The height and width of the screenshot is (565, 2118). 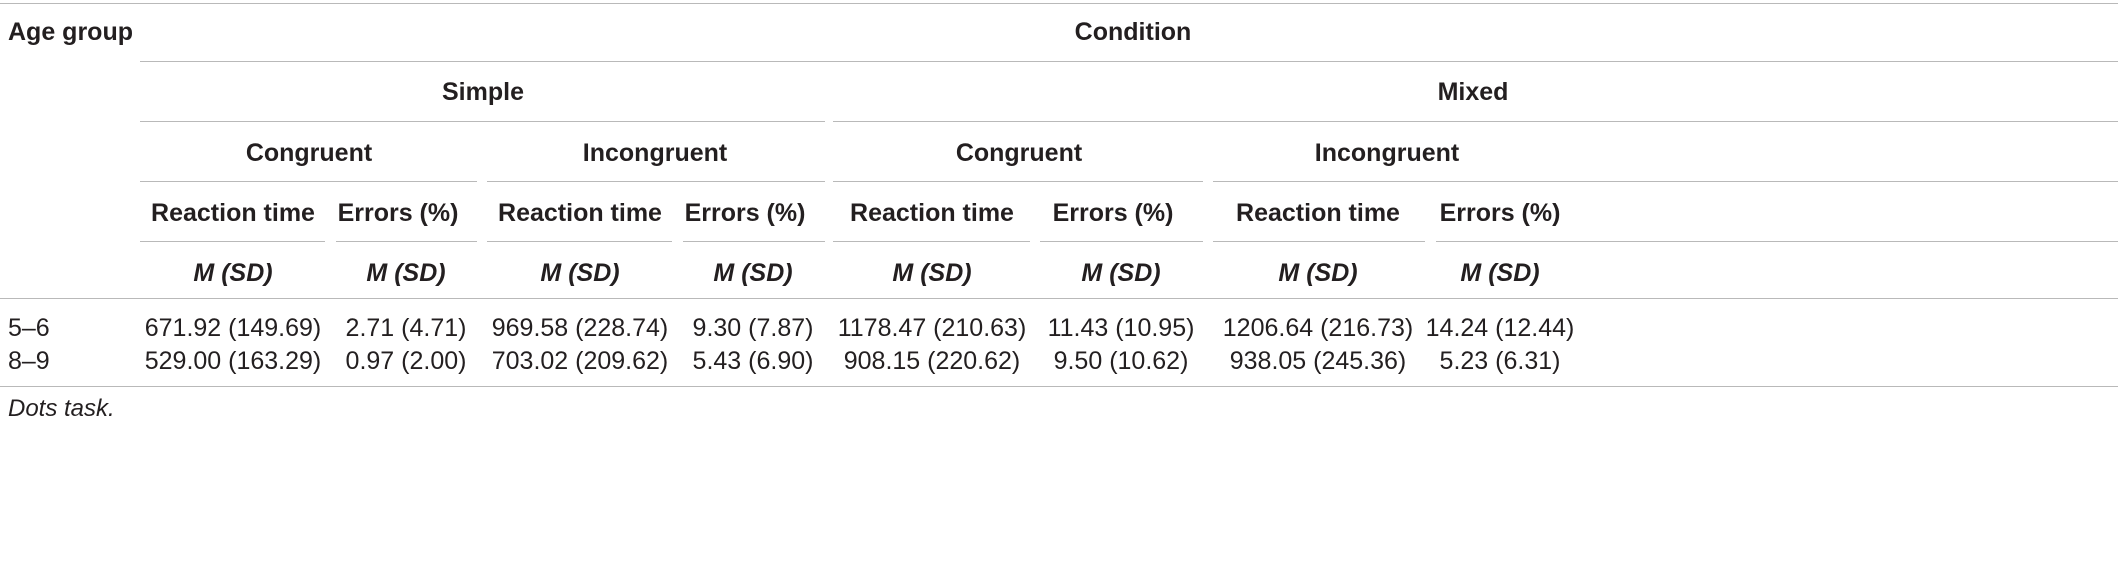 I want to click on value-cell: 5.43 (6.90), so click(x=753, y=361).